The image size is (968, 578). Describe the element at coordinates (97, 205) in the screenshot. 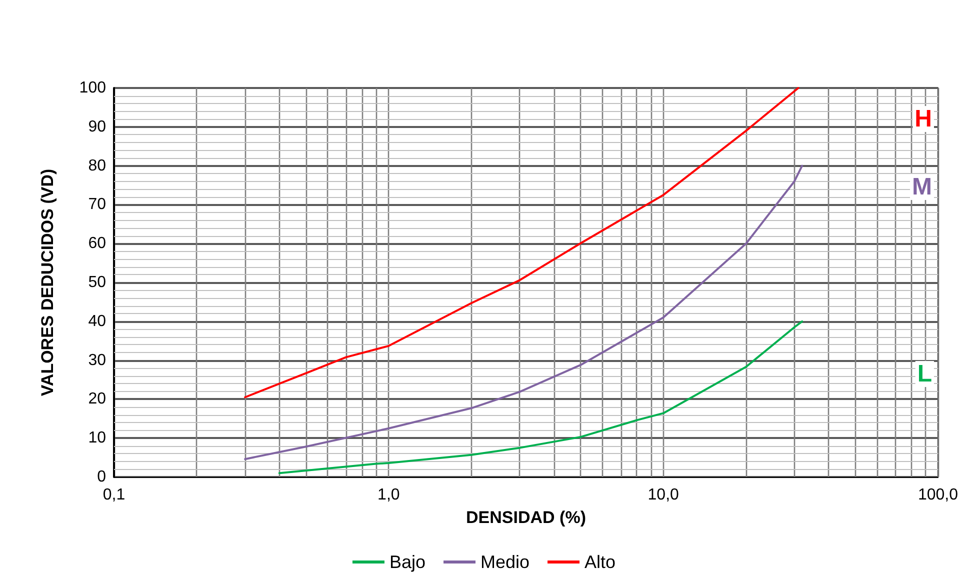

I see `y-tick-label: 70` at that location.